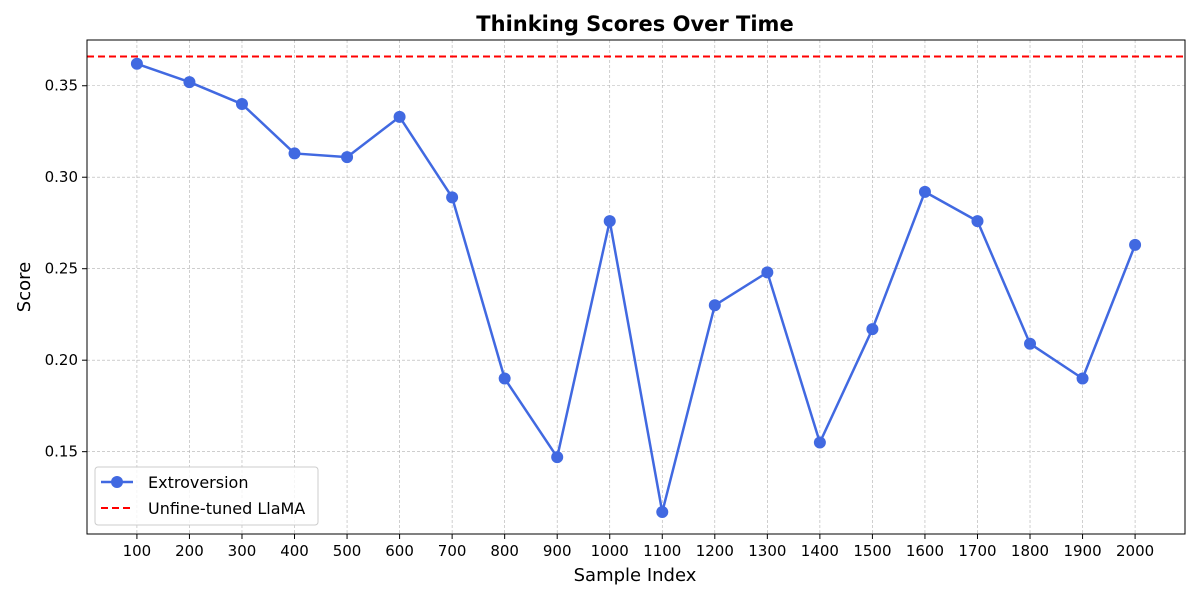  I want to click on x-tick-label: 1200, so click(715, 551).